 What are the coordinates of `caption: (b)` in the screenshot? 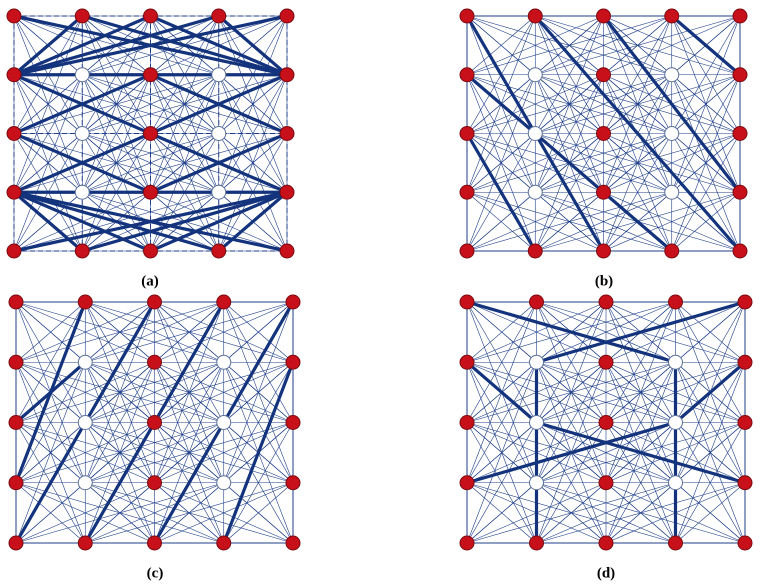 It's located at (604, 281).